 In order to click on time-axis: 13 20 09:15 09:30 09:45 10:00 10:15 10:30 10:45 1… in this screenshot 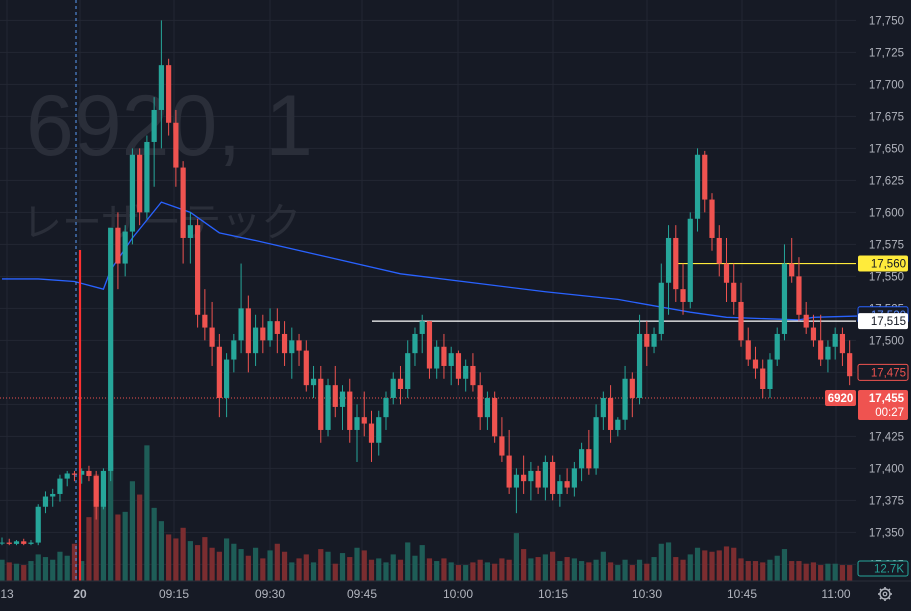, I will do `click(455, 590)`.